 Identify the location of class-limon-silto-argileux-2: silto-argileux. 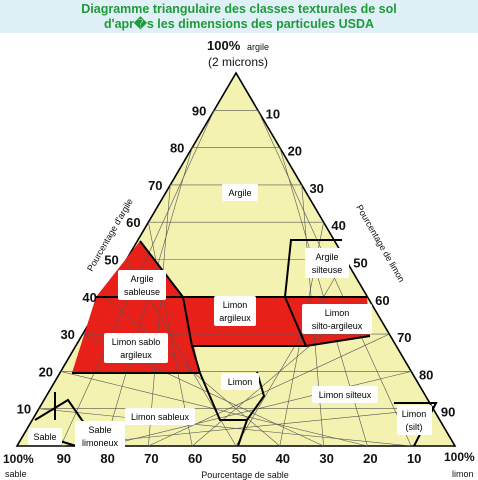
(337, 326).